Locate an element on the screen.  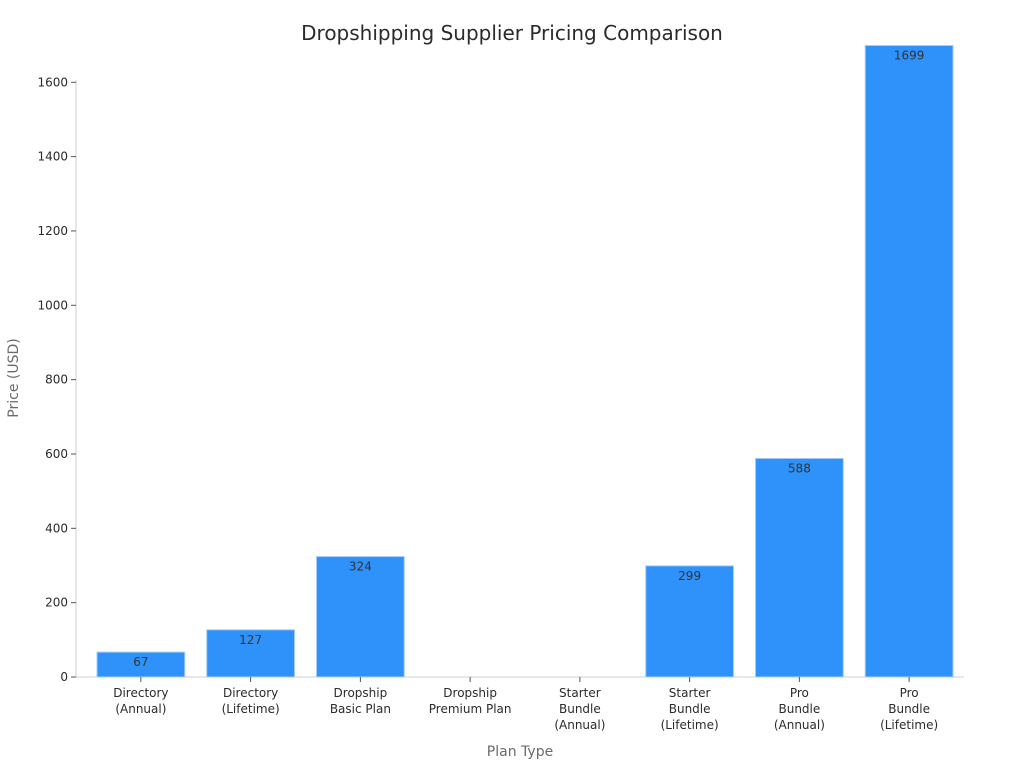
x-tick-label: Pro Bundle (Annual) is located at coordinates (799, 709).